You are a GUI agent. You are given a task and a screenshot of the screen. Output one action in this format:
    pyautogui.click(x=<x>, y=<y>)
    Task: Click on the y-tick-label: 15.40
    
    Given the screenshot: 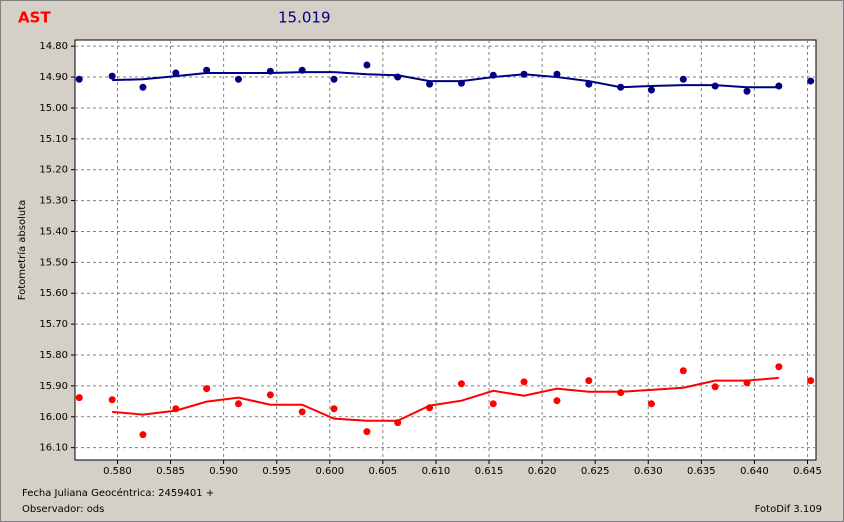 What is the action you would take?
    pyautogui.click(x=53, y=231)
    